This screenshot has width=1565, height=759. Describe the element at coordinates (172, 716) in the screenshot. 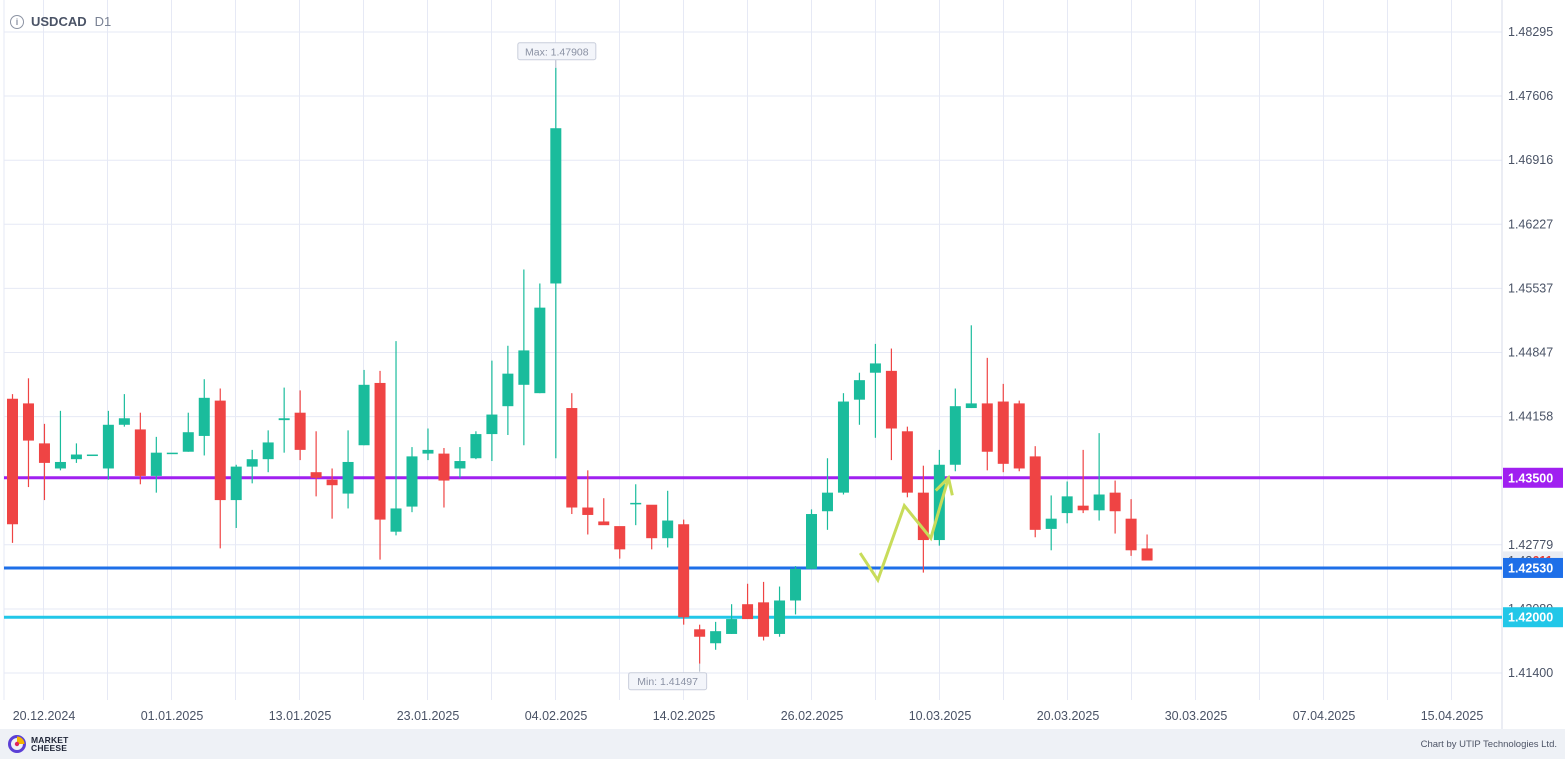

I see `x-tick-label-1: 01.01.2025` at that location.